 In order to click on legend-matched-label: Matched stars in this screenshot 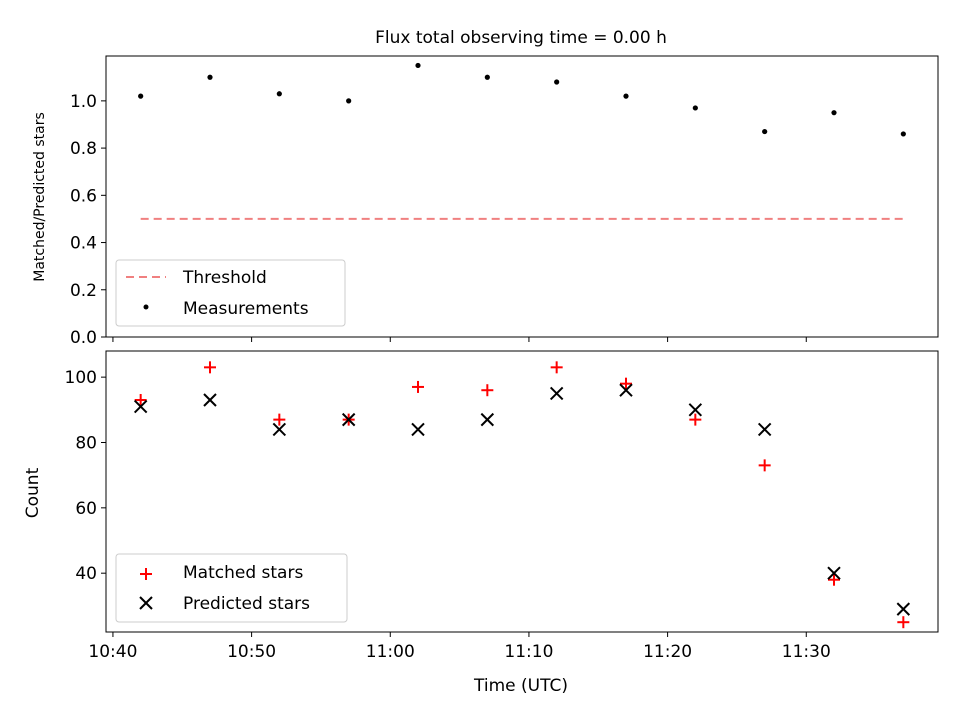, I will do `click(243, 573)`.